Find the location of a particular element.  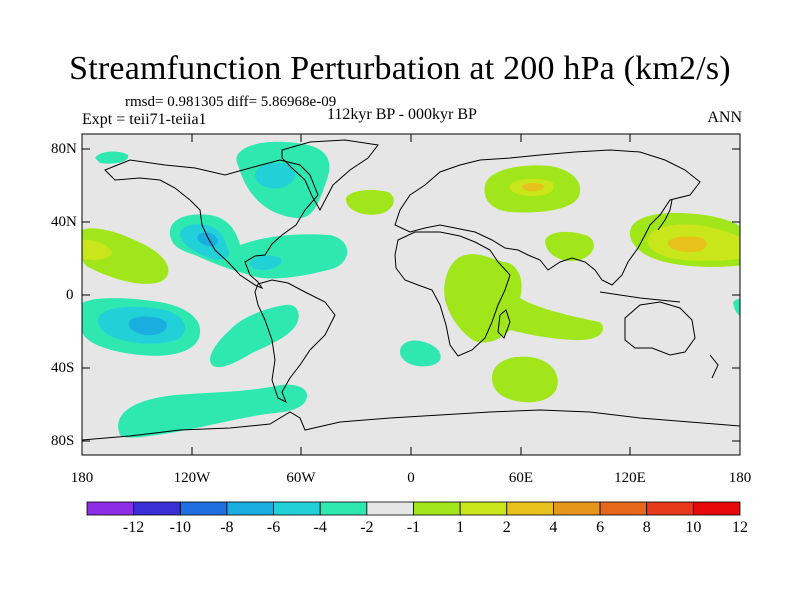

coast-new-zealand is located at coordinates (714, 366).